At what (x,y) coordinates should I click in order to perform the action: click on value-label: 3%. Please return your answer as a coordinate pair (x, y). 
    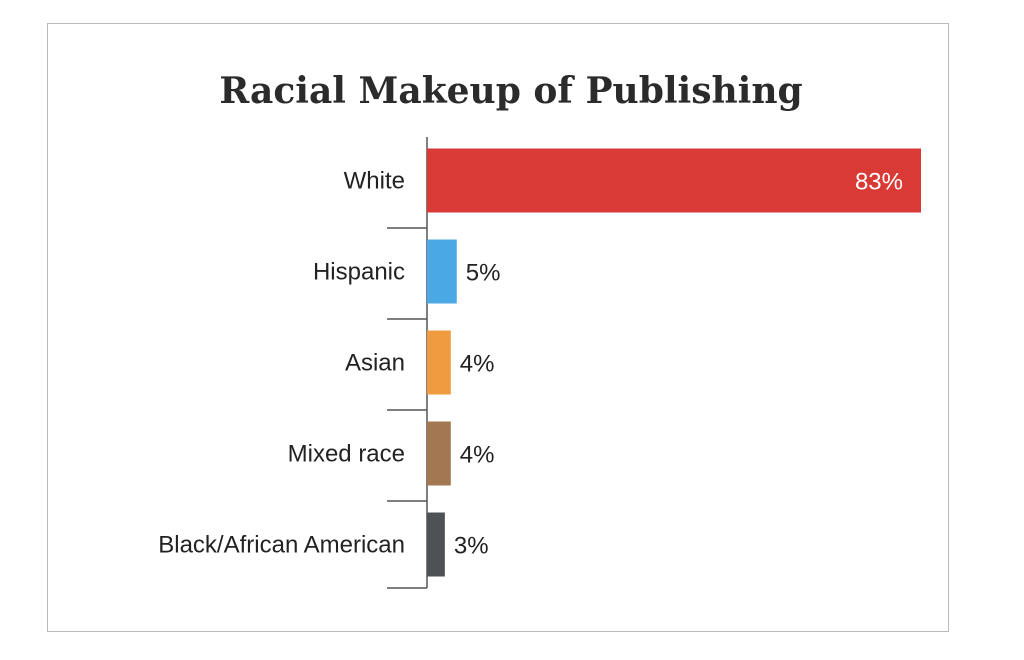
    Looking at the image, I should click on (471, 546).